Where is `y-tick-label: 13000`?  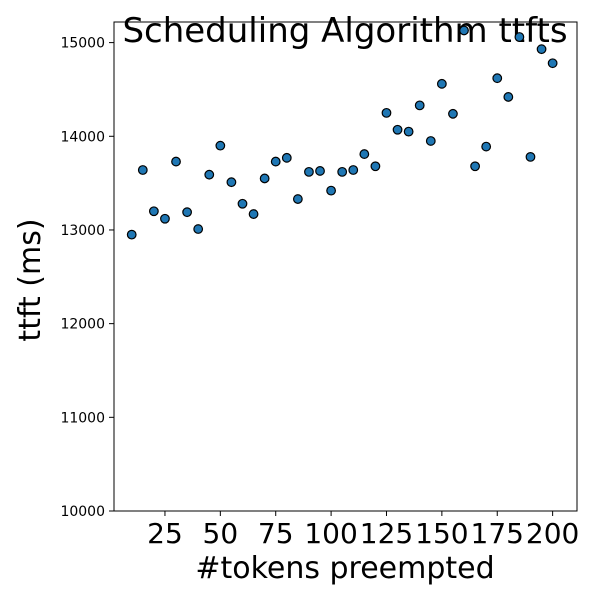 y-tick-label: 13000 is located at coordinates (82, 231).